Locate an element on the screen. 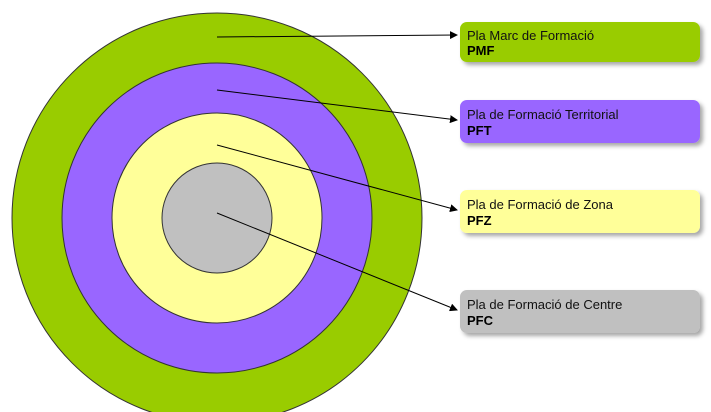  box-pmf: Pla Marc de Formació PMF is located at coordinates (580, 42).